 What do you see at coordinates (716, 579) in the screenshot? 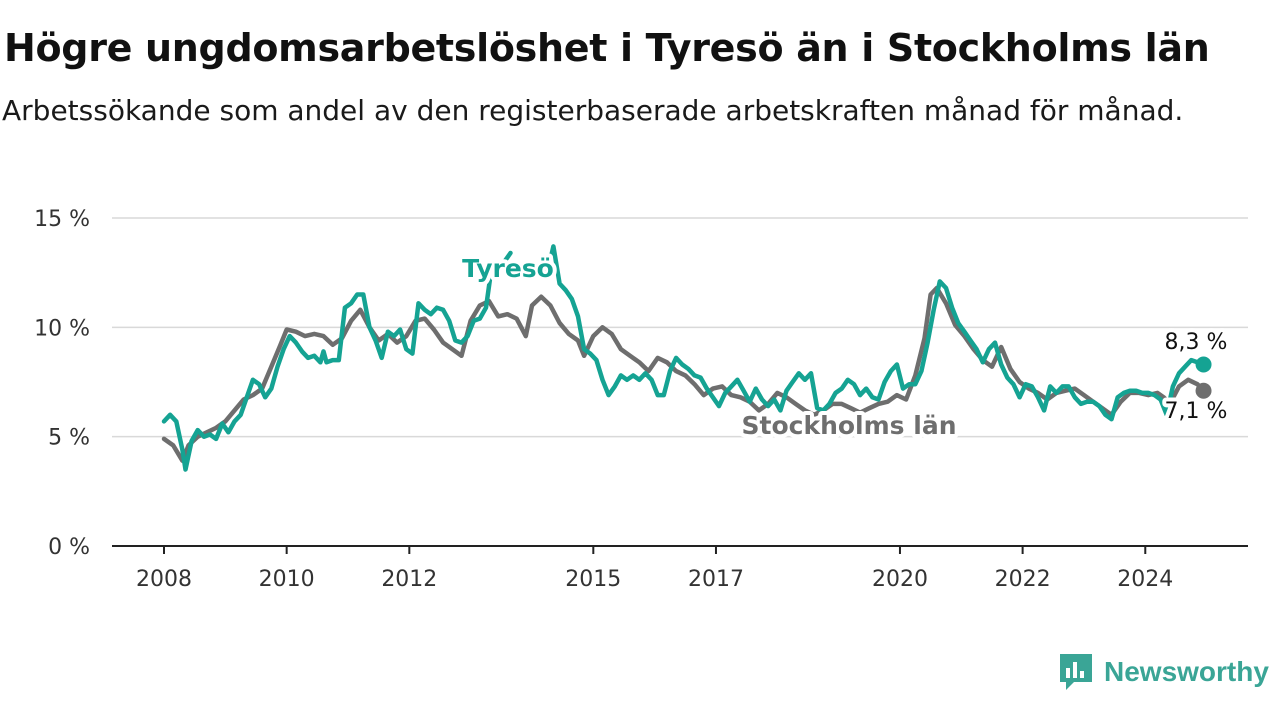
I see `x-tick-label: 2017` at bounding box center [716, 579].